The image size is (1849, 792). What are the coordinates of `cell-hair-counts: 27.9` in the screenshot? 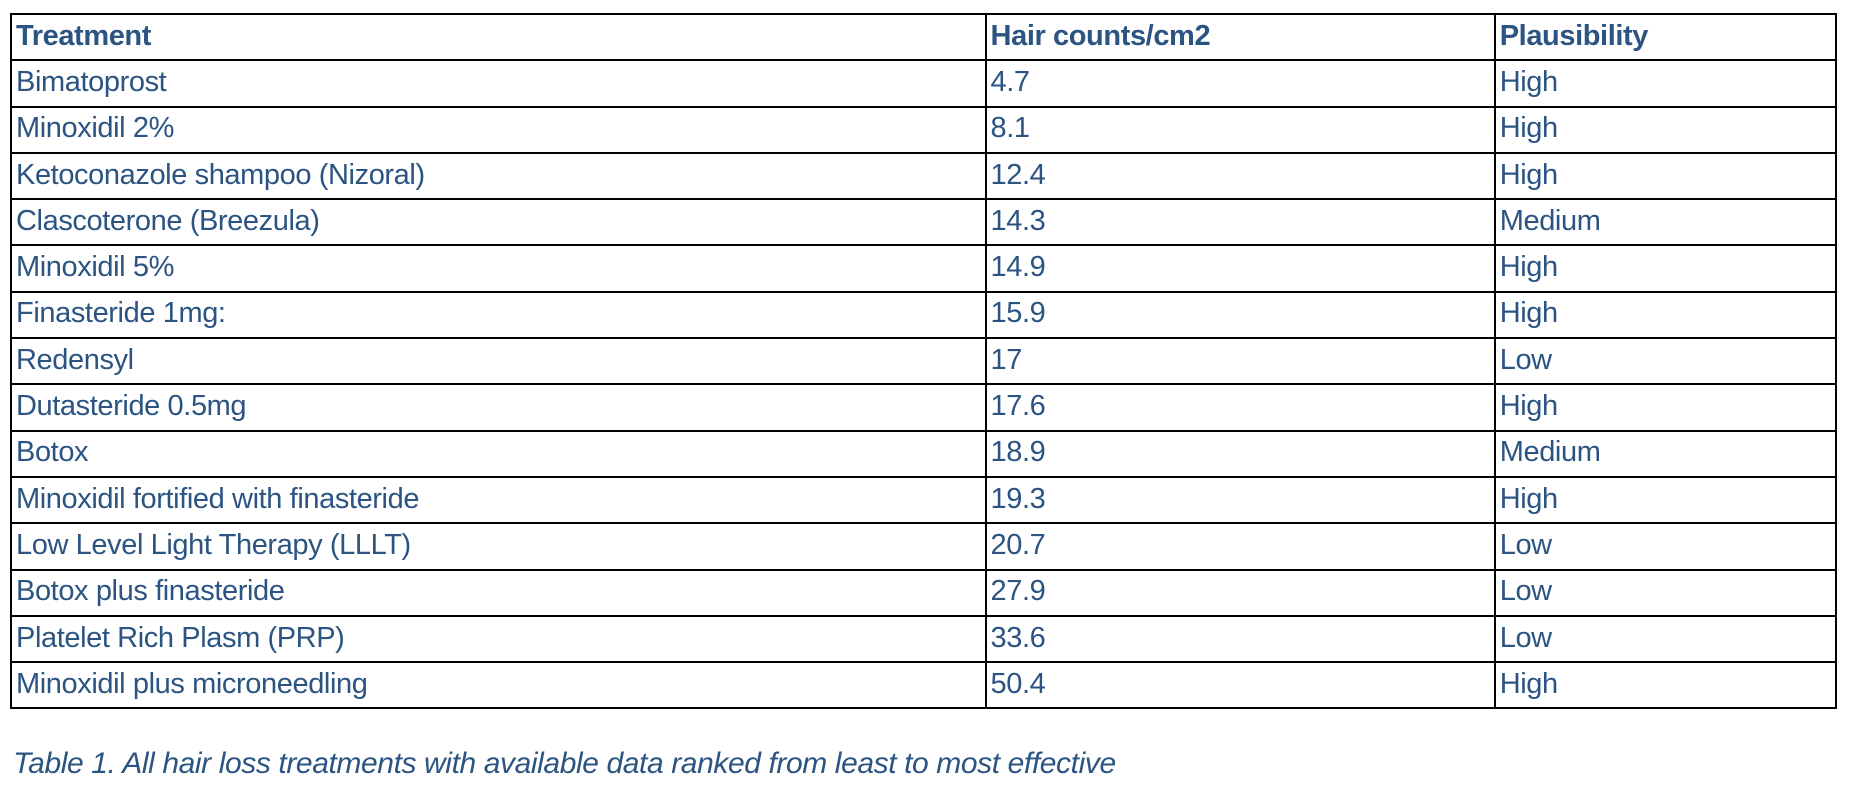 It's located at (1240, 592).